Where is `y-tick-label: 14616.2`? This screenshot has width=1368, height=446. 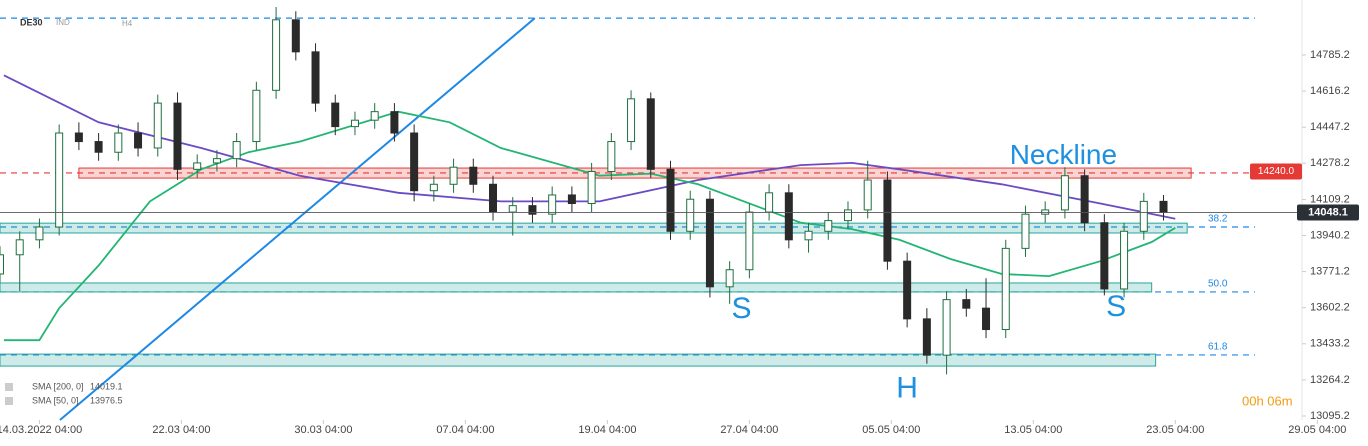 y-tick-label: 14616.2 is located at coordinates (1330, 91).